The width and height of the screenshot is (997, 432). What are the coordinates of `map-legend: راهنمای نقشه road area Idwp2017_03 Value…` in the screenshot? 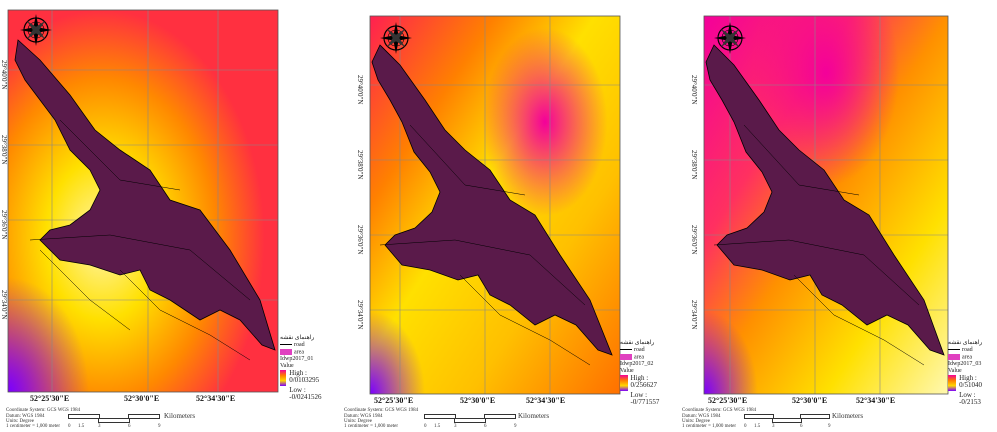 It's located at (972, 373).